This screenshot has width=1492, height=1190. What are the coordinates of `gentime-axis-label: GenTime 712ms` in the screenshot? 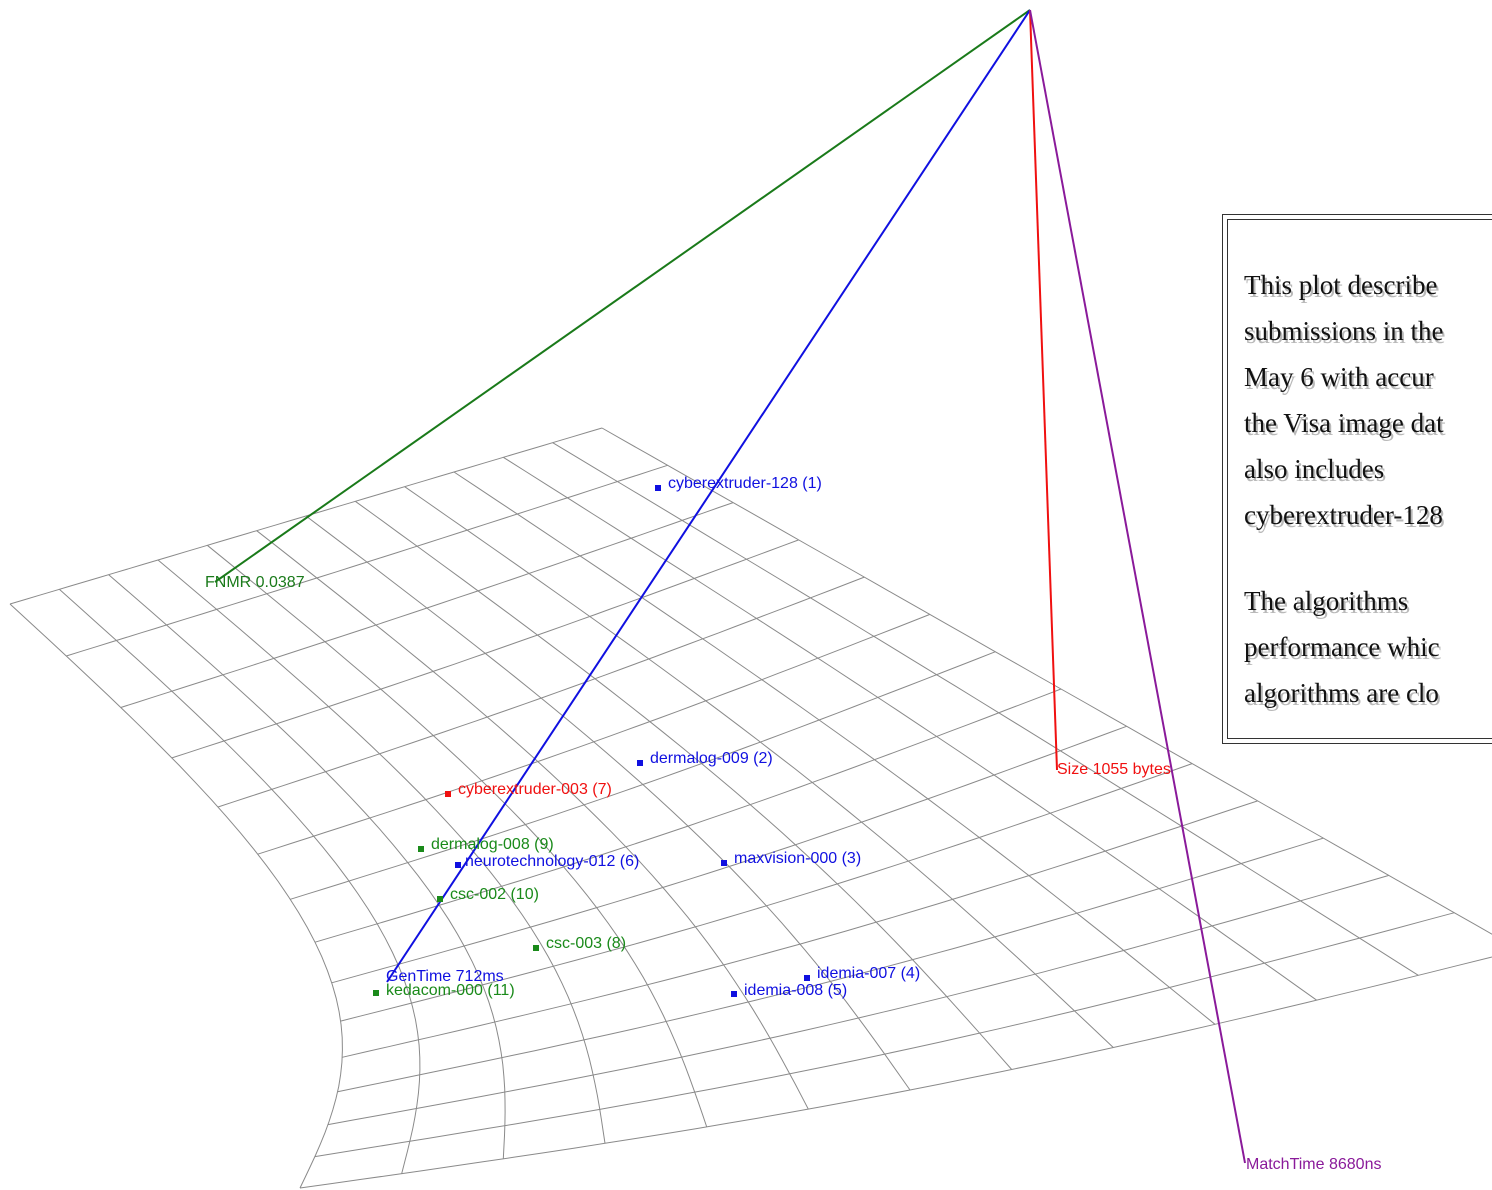 It's located at (445, 976).